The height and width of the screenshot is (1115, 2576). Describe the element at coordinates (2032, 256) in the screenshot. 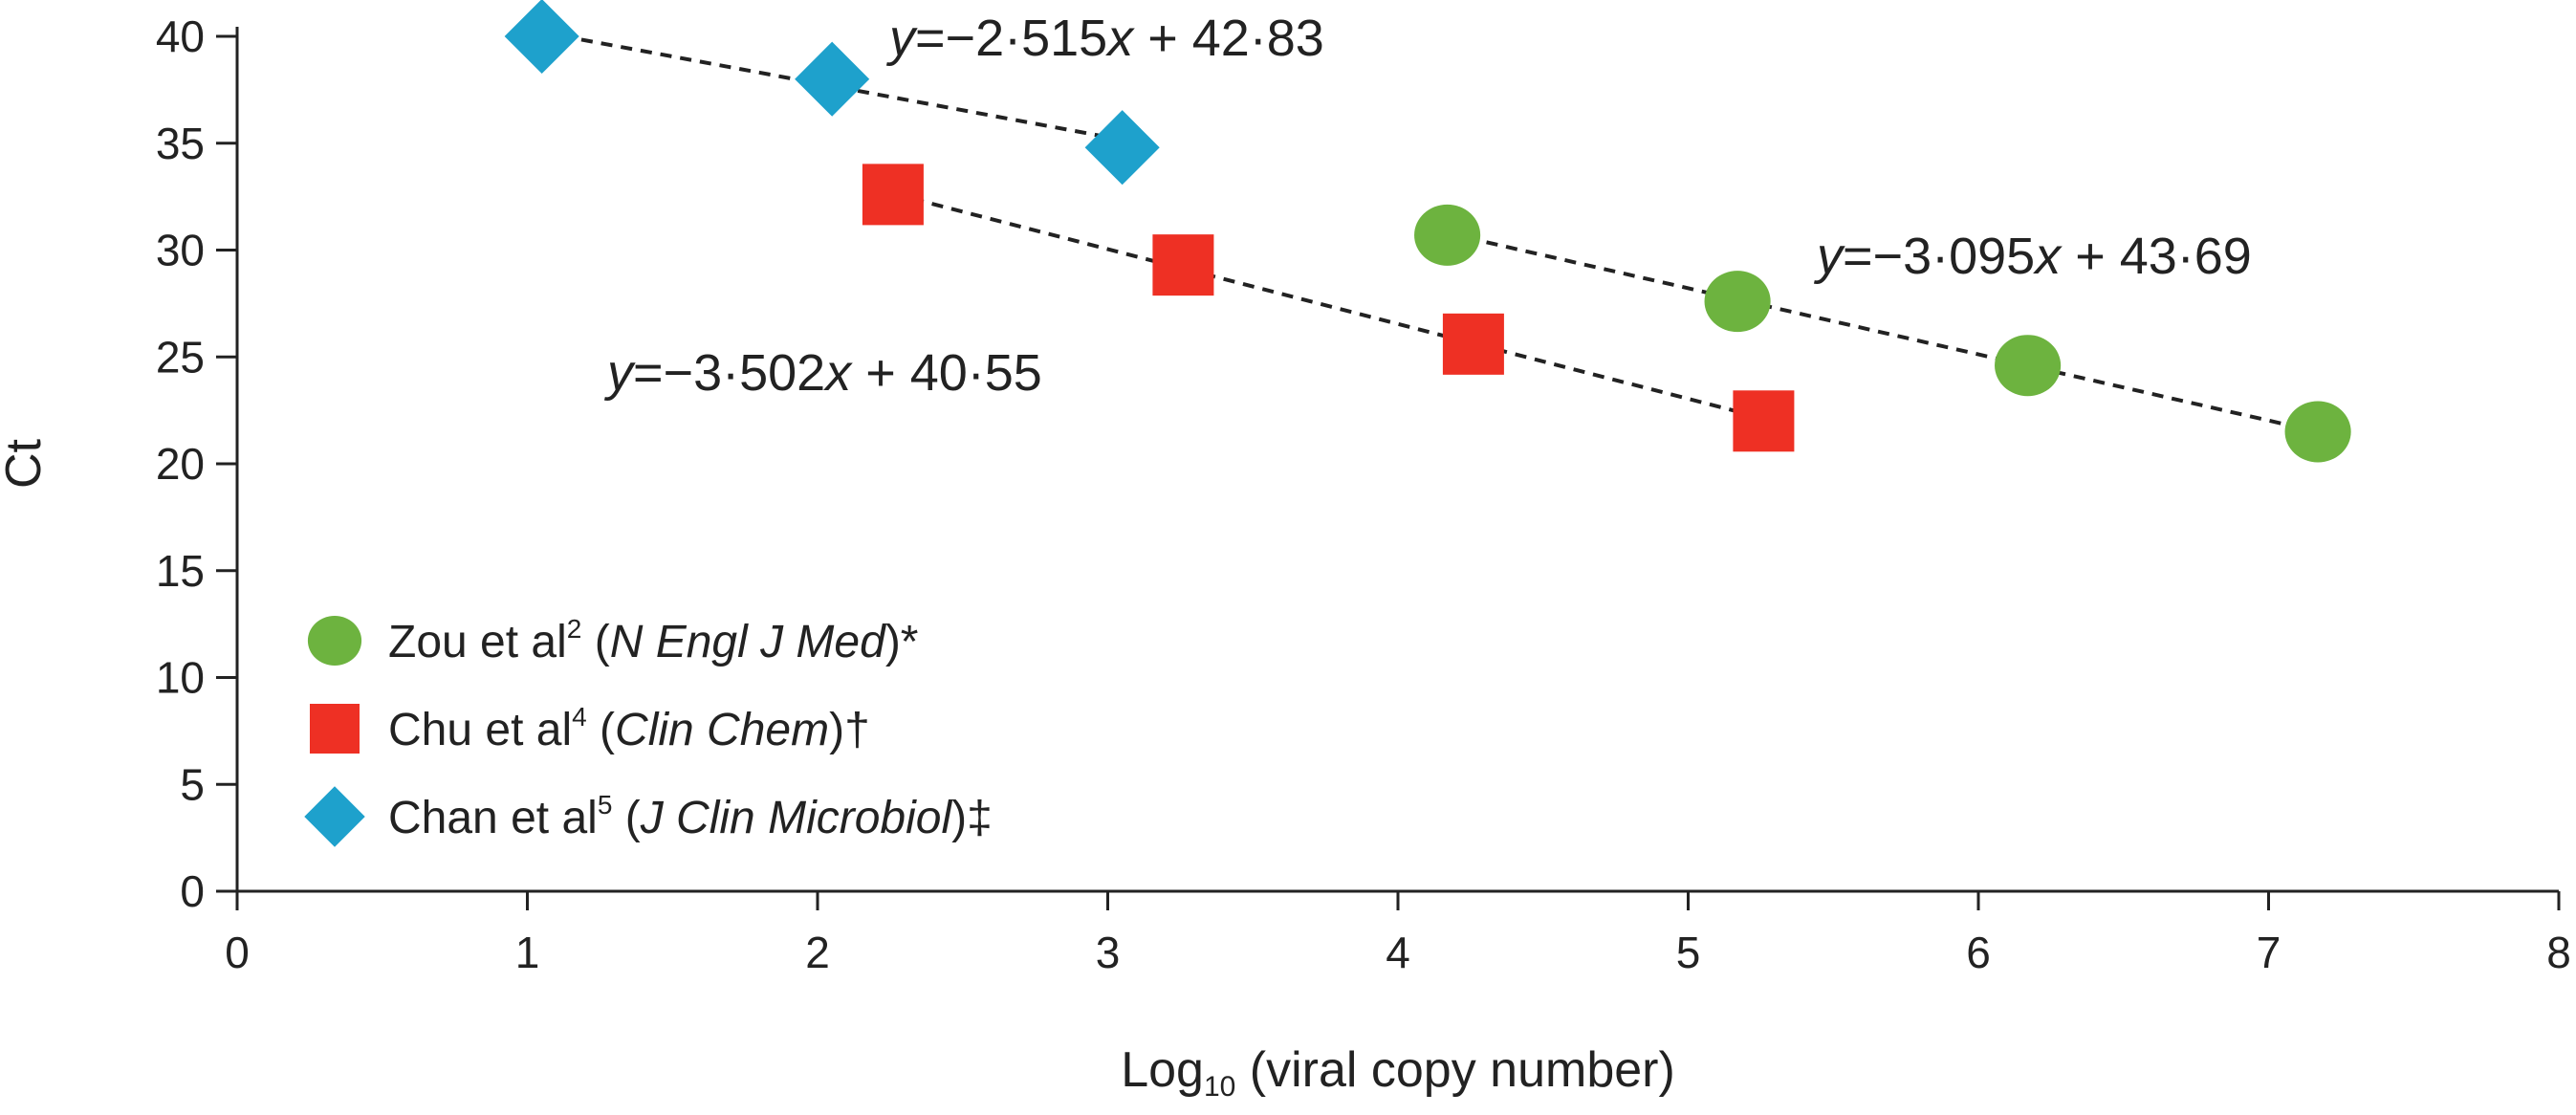

I see `fit-equation-series-1: y=−3·095x + 43·69` at that location.